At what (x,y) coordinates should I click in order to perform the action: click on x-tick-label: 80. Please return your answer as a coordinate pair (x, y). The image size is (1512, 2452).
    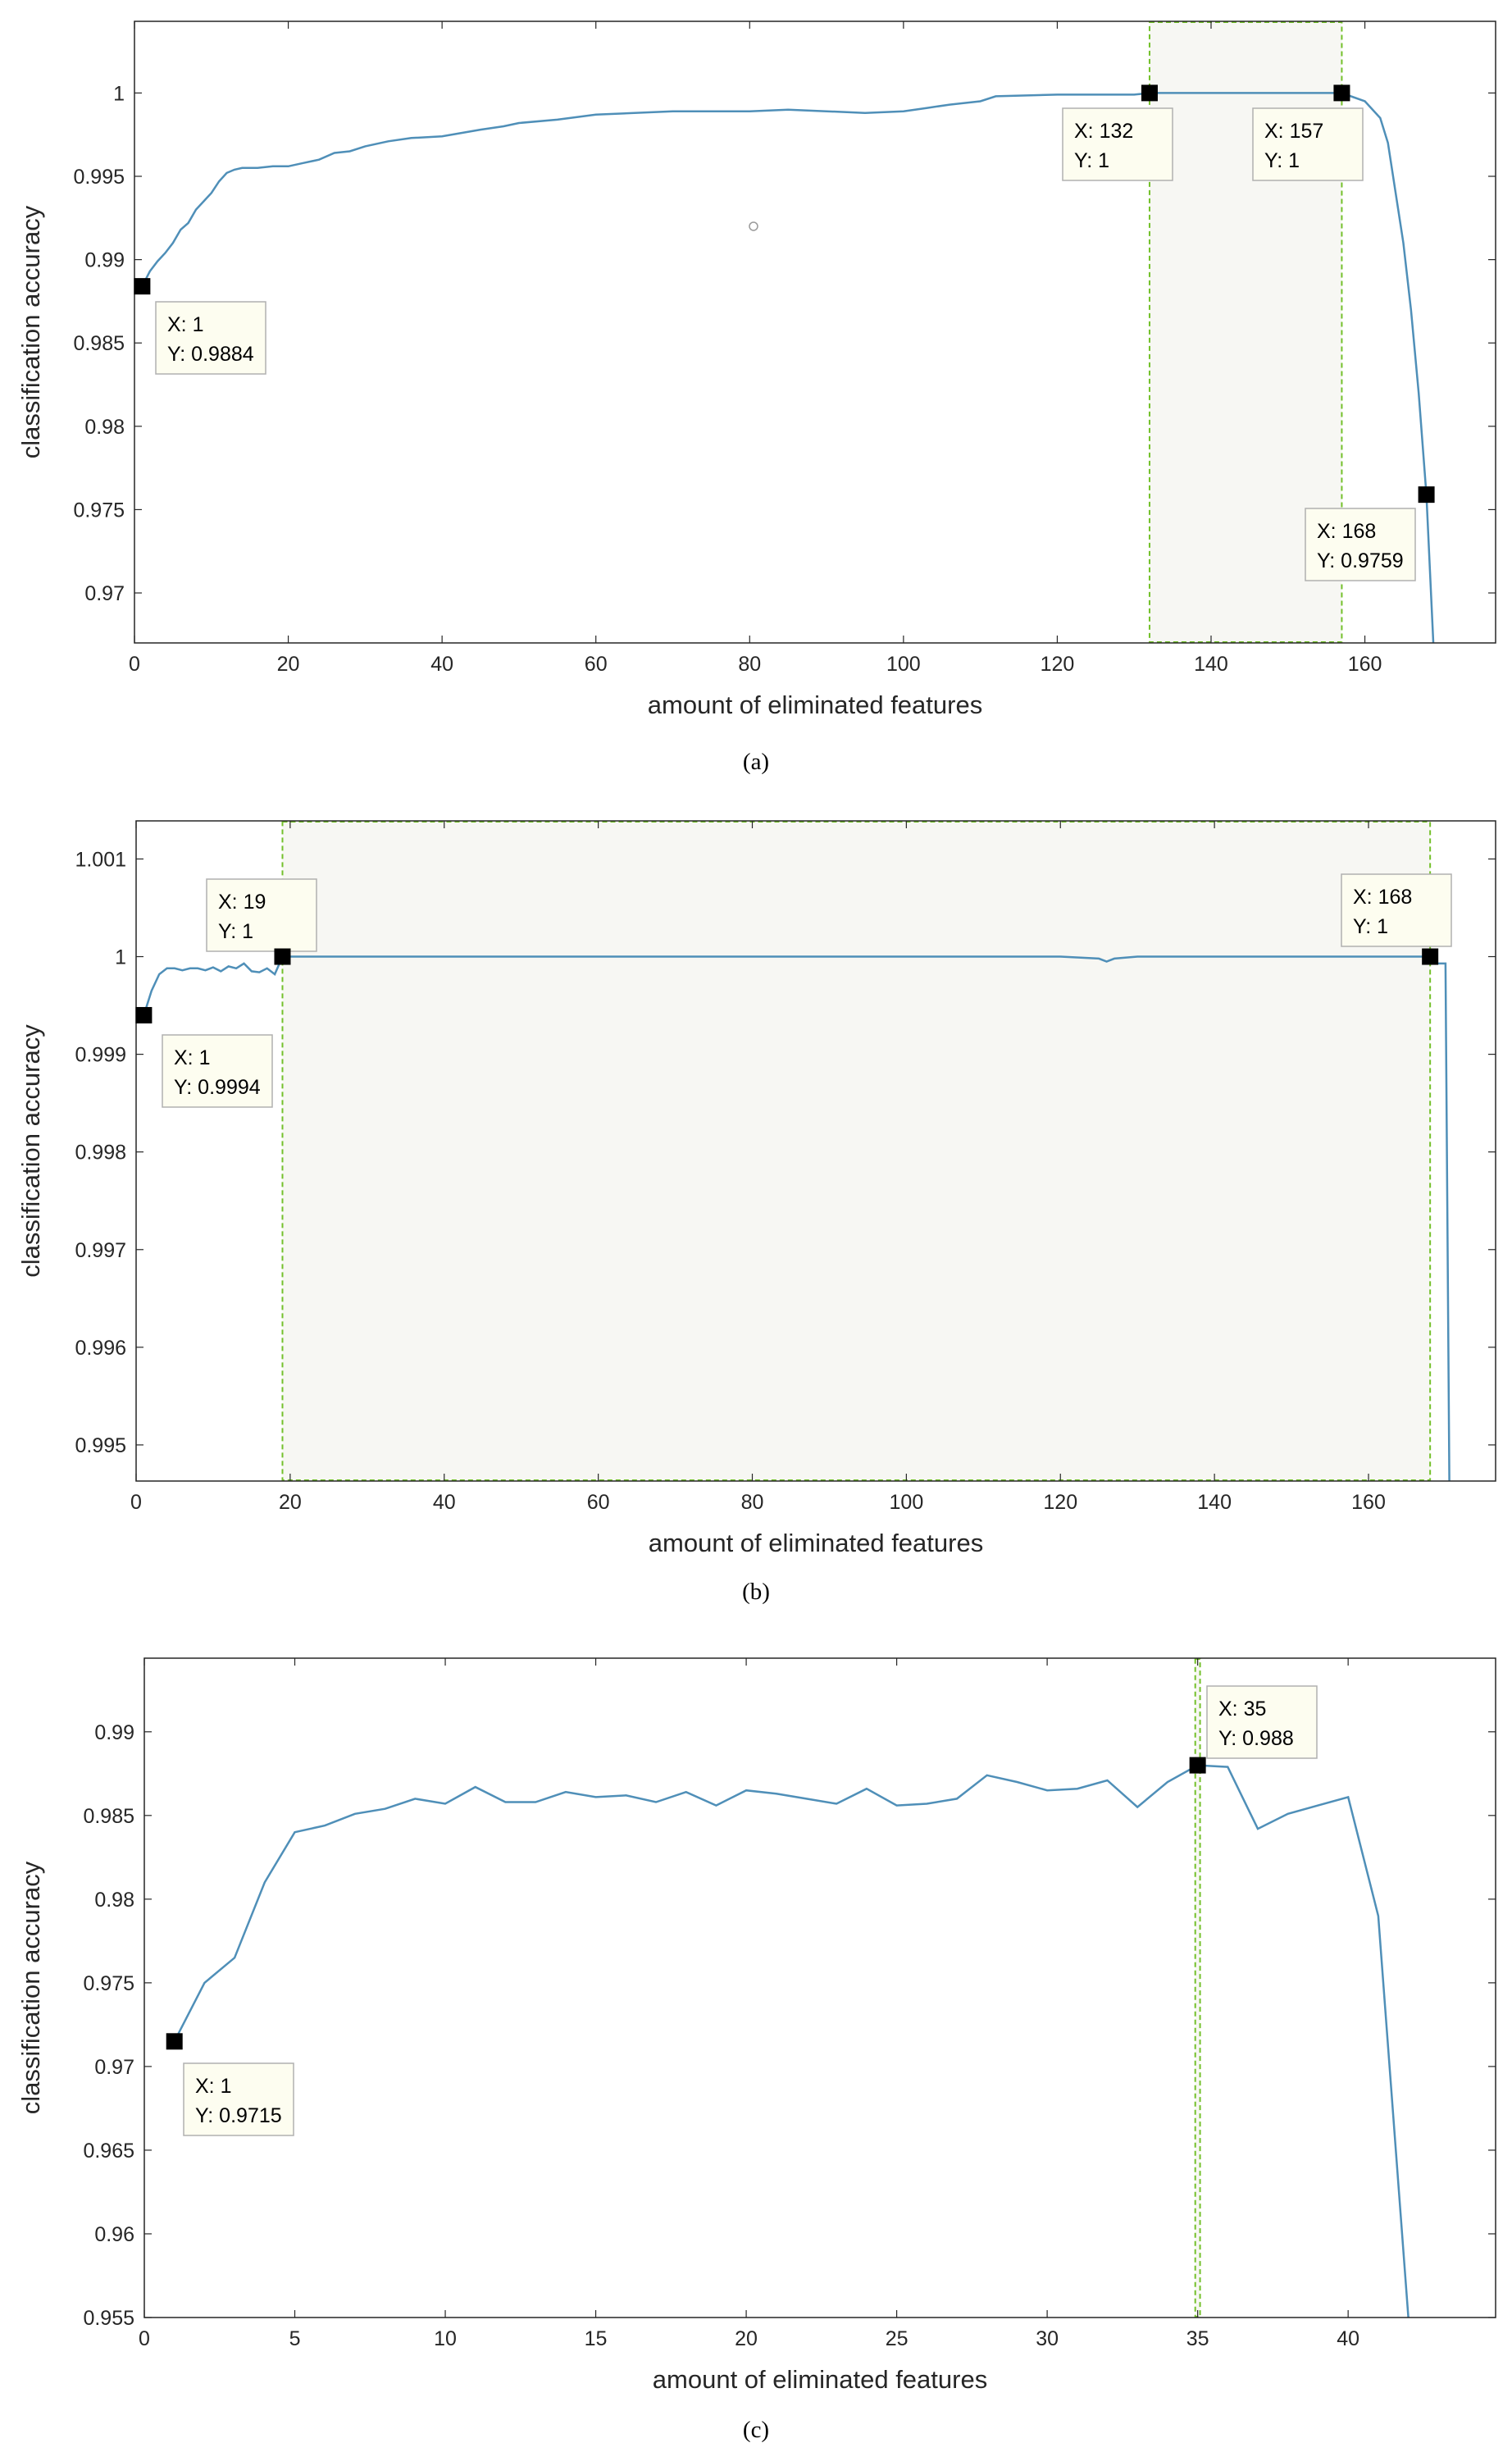
    Looking at the image, I should click on (752, 1502).